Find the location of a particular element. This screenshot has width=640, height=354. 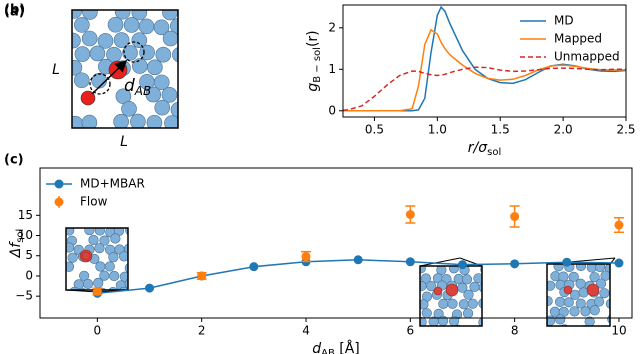

axes-frame is located at coordinates (484, 61).